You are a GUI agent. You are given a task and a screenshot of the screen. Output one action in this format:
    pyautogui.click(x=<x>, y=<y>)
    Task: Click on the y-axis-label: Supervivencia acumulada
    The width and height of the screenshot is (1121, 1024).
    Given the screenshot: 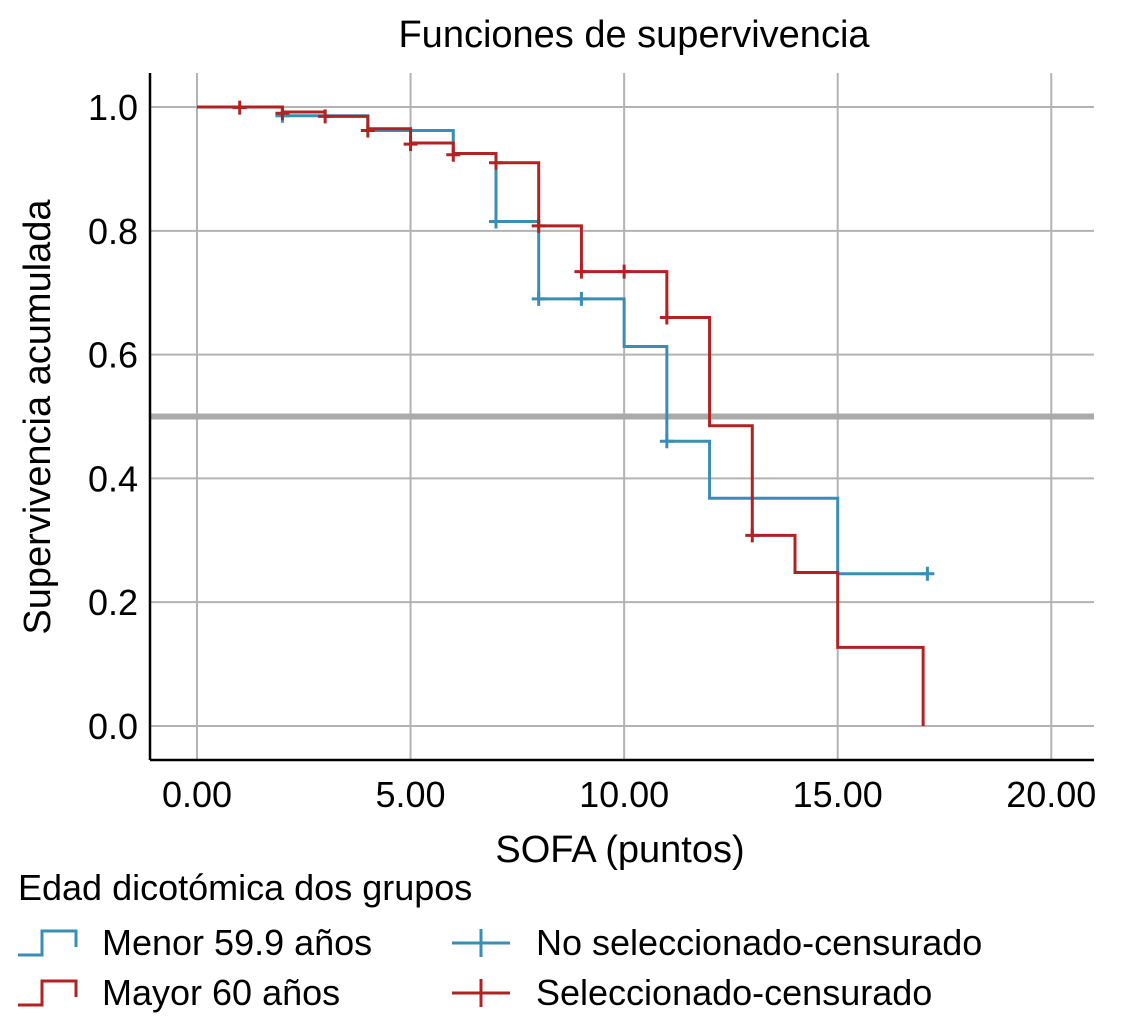 What is the action you would take?
    pyautogui.click(x=38, y=417)
    